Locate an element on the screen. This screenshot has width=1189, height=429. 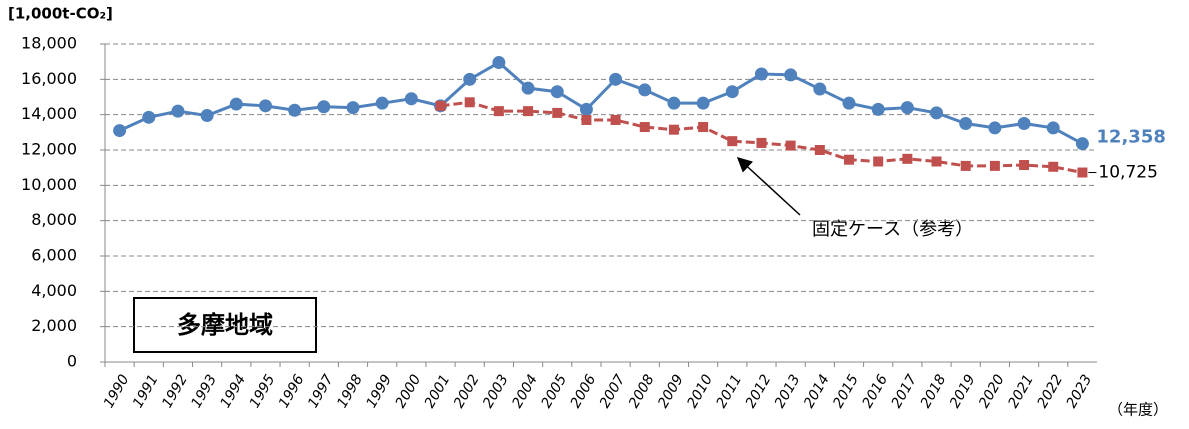
y-axis-label: [1,000t-CO₂] is located at coordinates (60, 14).